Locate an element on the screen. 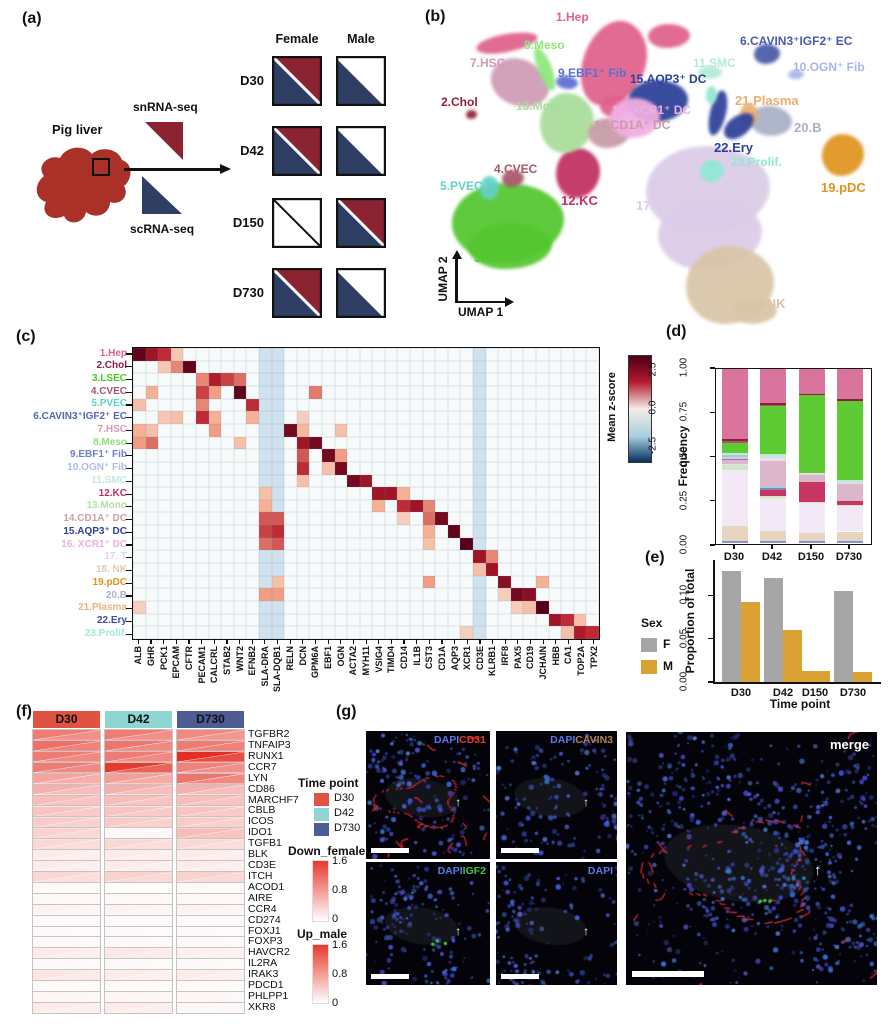 The height and width of the screenshot is (1024, 888). umap-cluster-blob is located at coordinates (471, 114).